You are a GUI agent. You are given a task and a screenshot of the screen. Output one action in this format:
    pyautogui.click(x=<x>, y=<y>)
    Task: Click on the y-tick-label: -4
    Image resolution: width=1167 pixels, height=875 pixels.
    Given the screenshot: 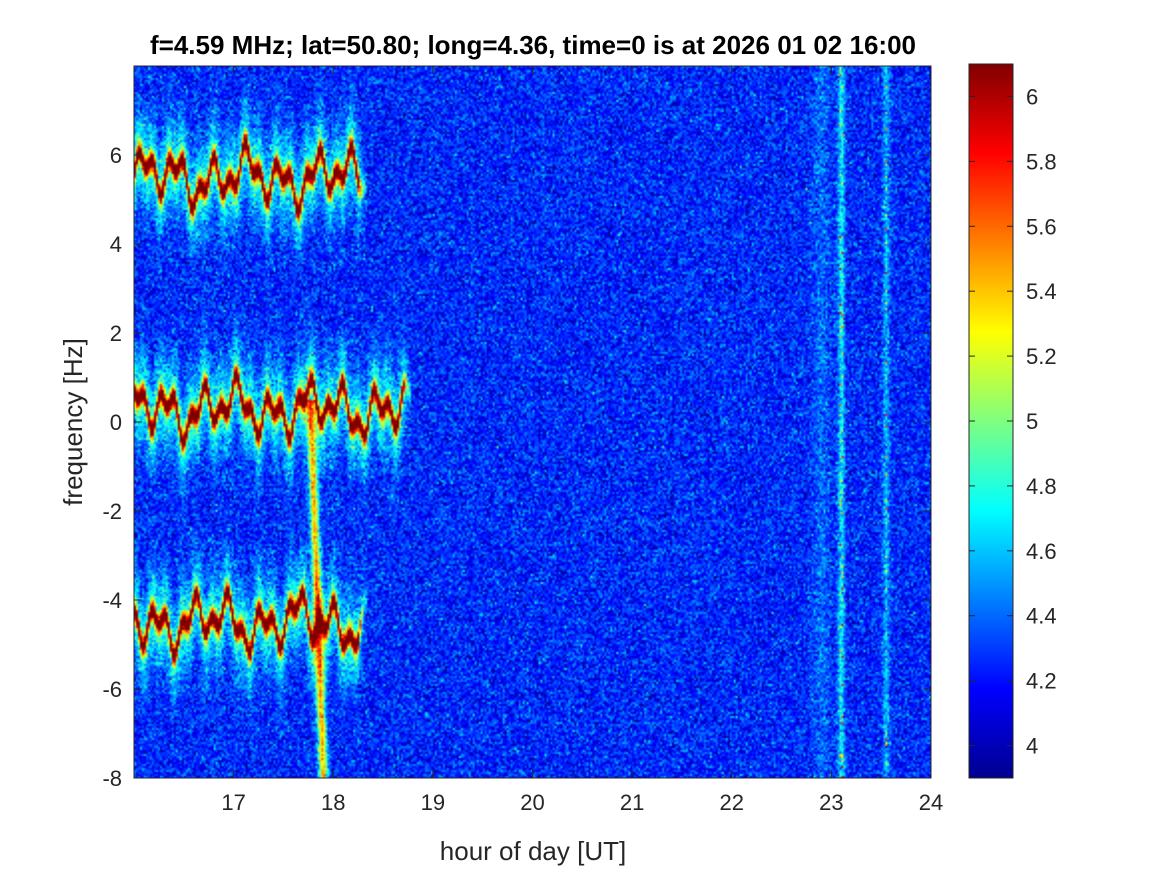 What is the action you would take?
    pyautogui.click(x=112, y=600)
    